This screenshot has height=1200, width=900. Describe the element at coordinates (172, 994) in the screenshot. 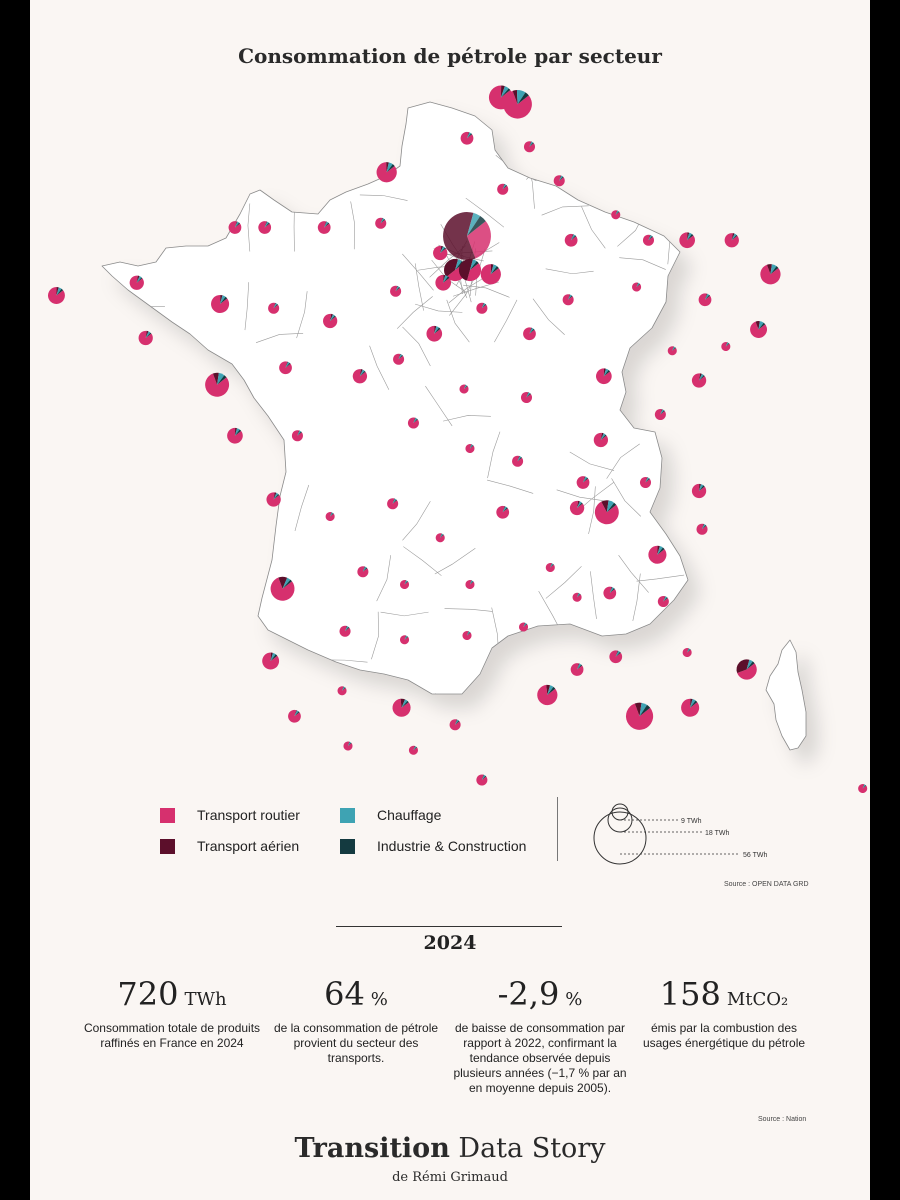

I see `stat-value-row: 720 TWh` at that location.